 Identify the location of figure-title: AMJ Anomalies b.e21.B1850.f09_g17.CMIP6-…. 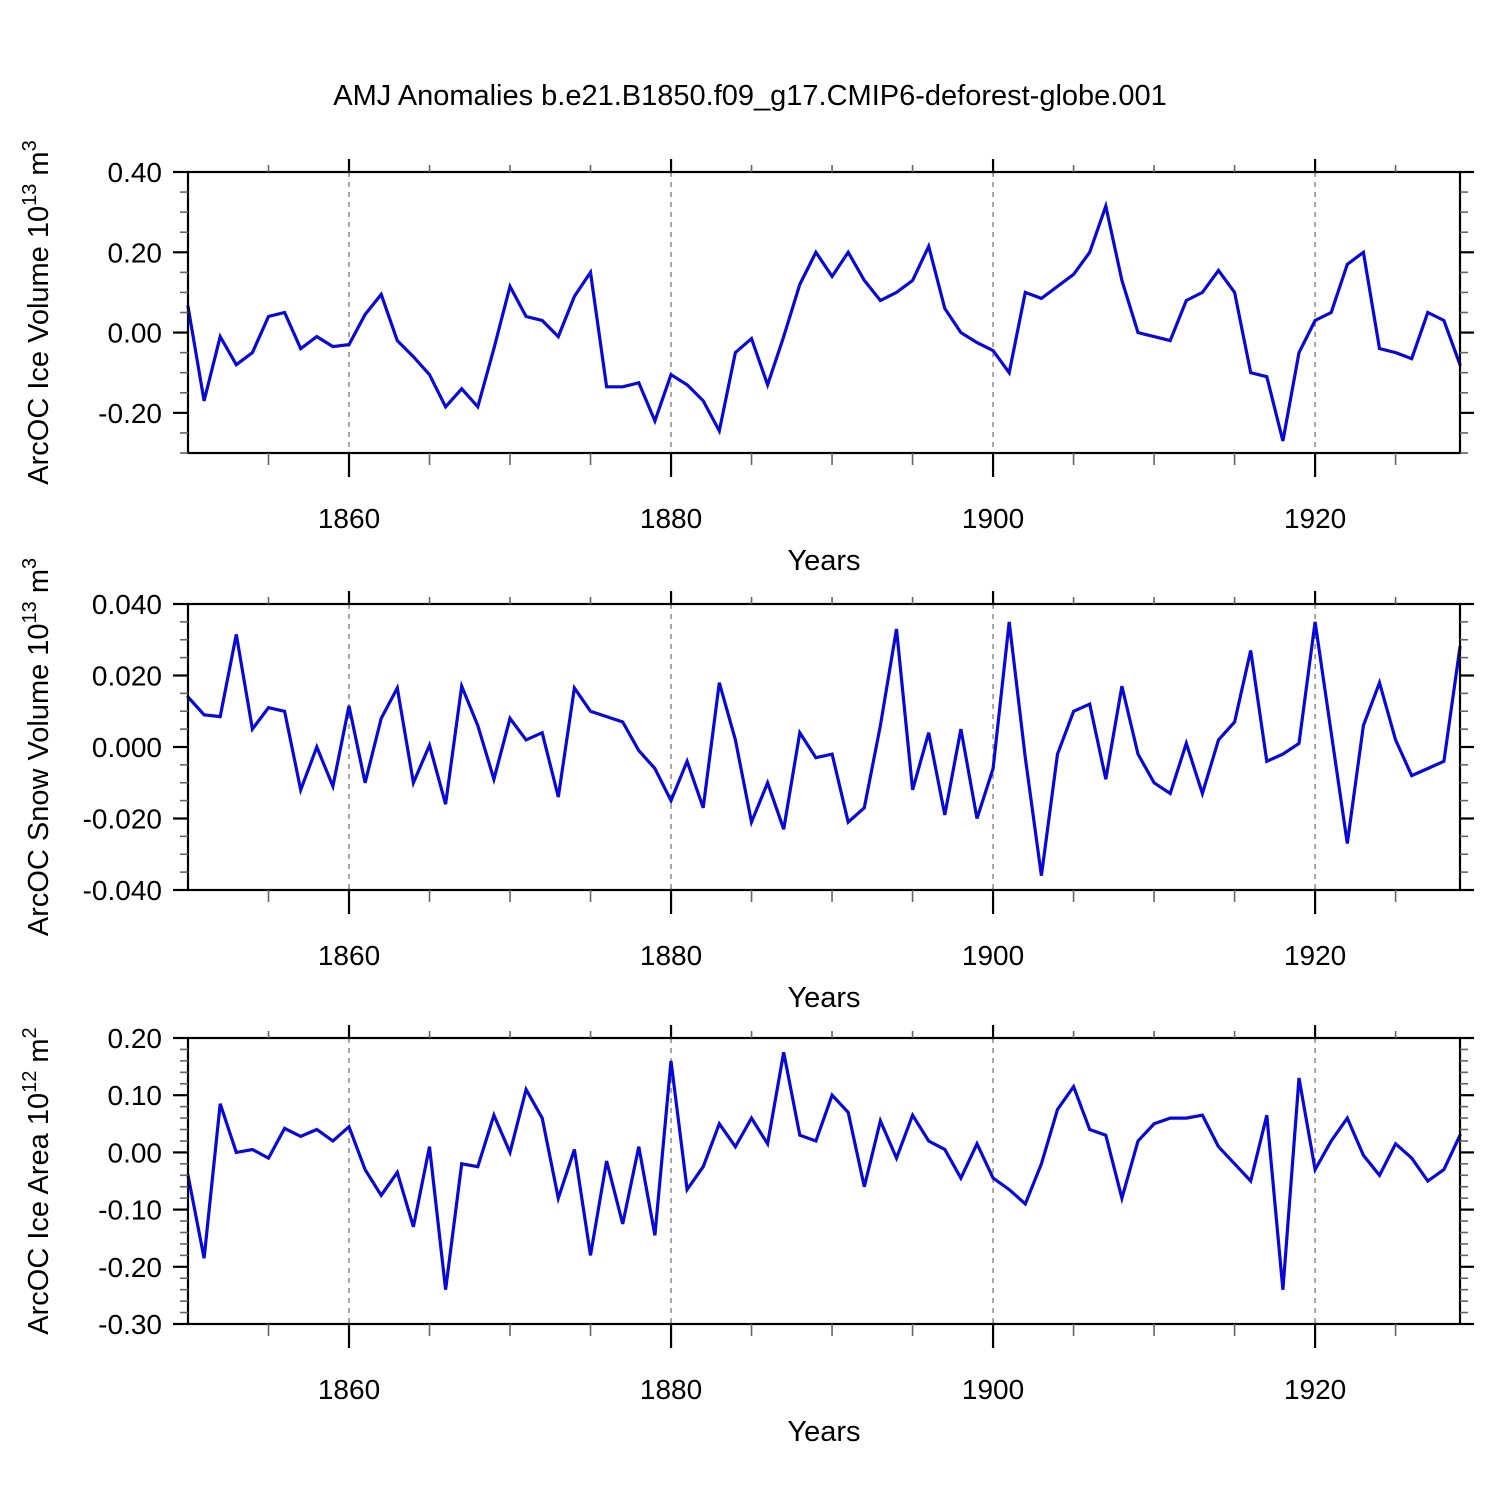
(750, 96).